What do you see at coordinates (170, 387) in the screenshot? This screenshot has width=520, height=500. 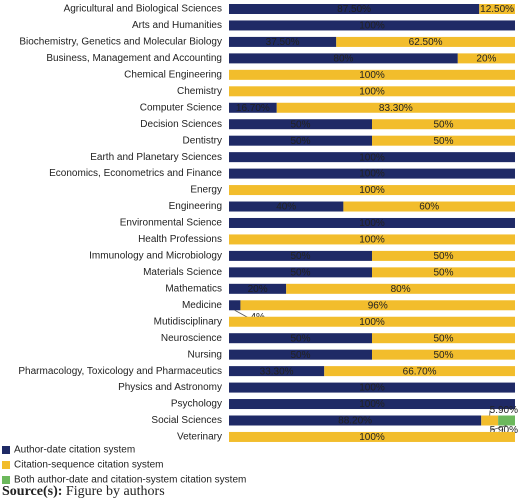 I see `y-tick-label: Physics and Astronomy` at bounding box center [170, 387].